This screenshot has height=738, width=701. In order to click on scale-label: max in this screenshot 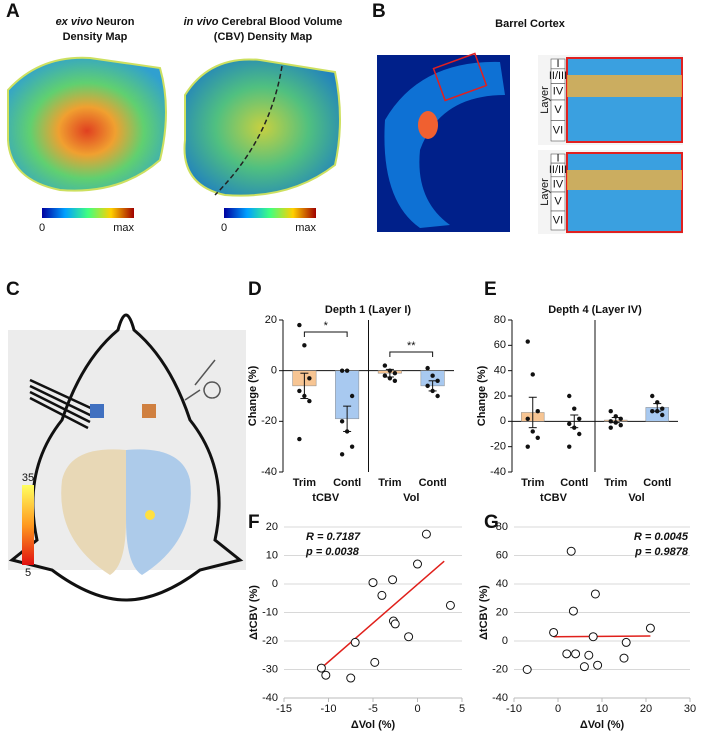, I will do `click(123, 228)`.